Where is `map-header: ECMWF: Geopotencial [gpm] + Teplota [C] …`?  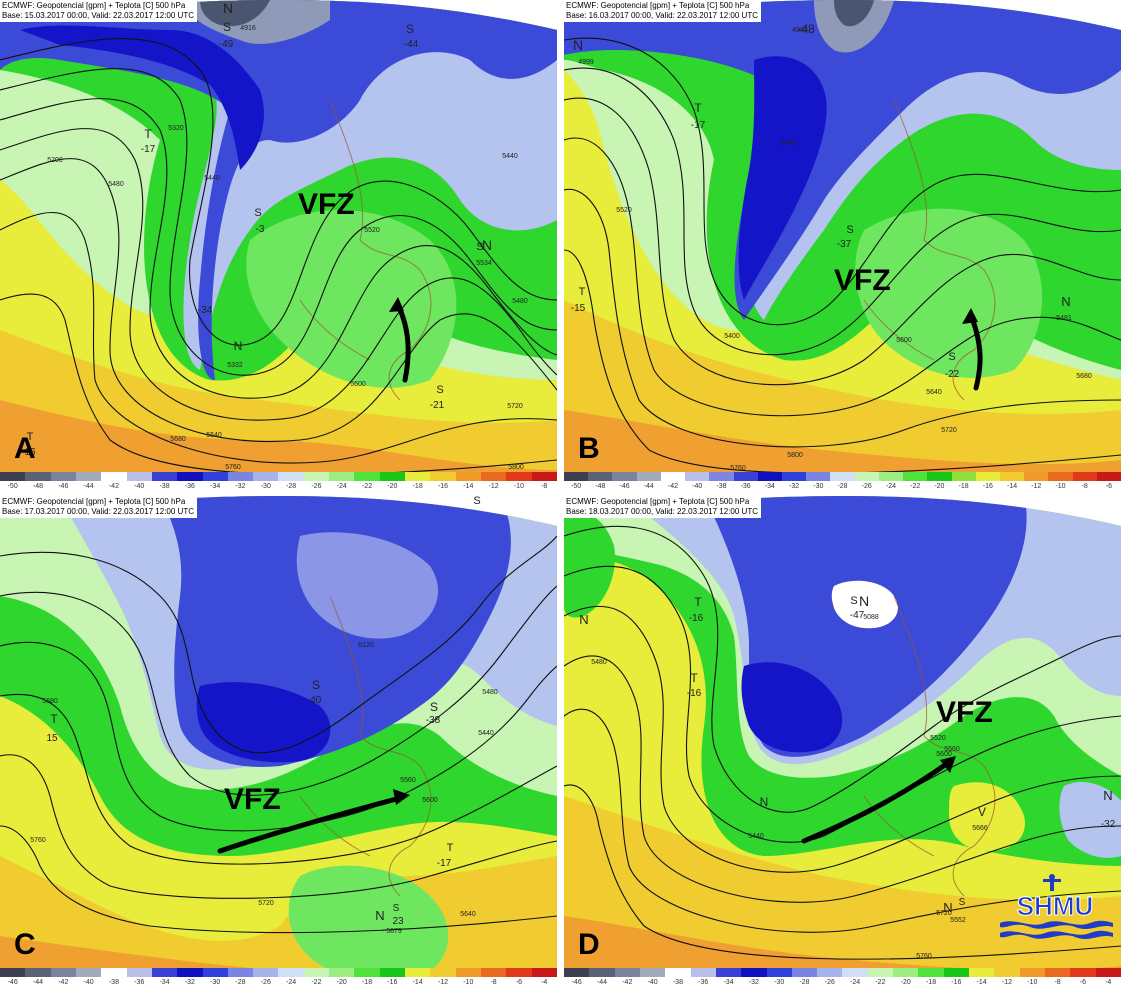
map-header: ECMWF: Geopotencial [gpm] + Teplota [C] … is located at coordinates (98, 11).